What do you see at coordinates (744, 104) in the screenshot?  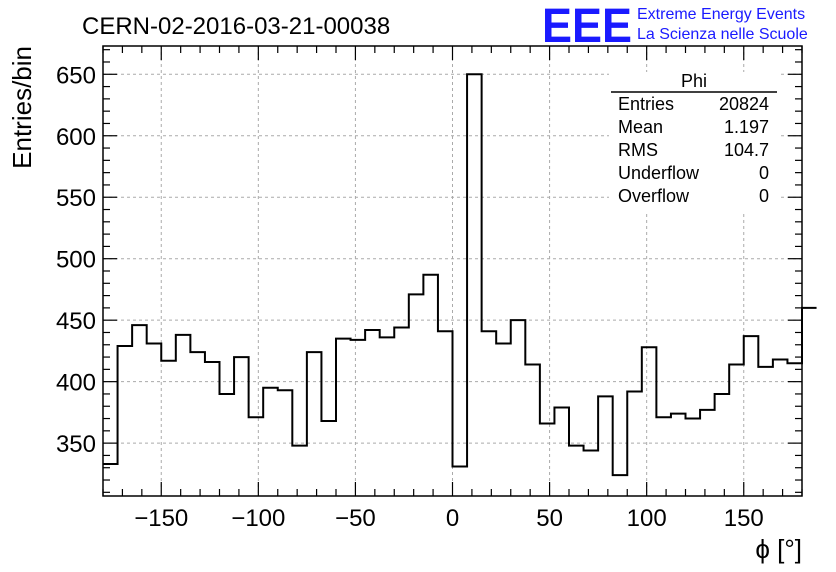 I see `stats-entries-value: 20824` at bounding box center [744, 104].